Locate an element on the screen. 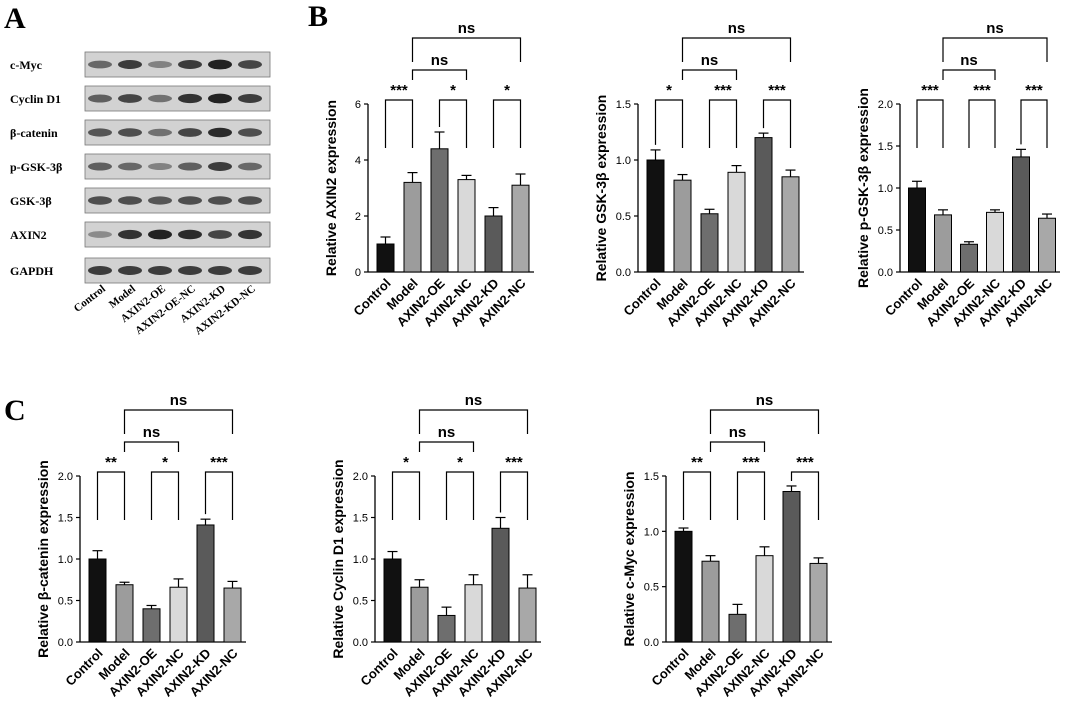 Image resolution: width=1070 pixels, height=719 pixels. y-axis-title: Relative β-catenin expression is located at coordinates (43, 559).